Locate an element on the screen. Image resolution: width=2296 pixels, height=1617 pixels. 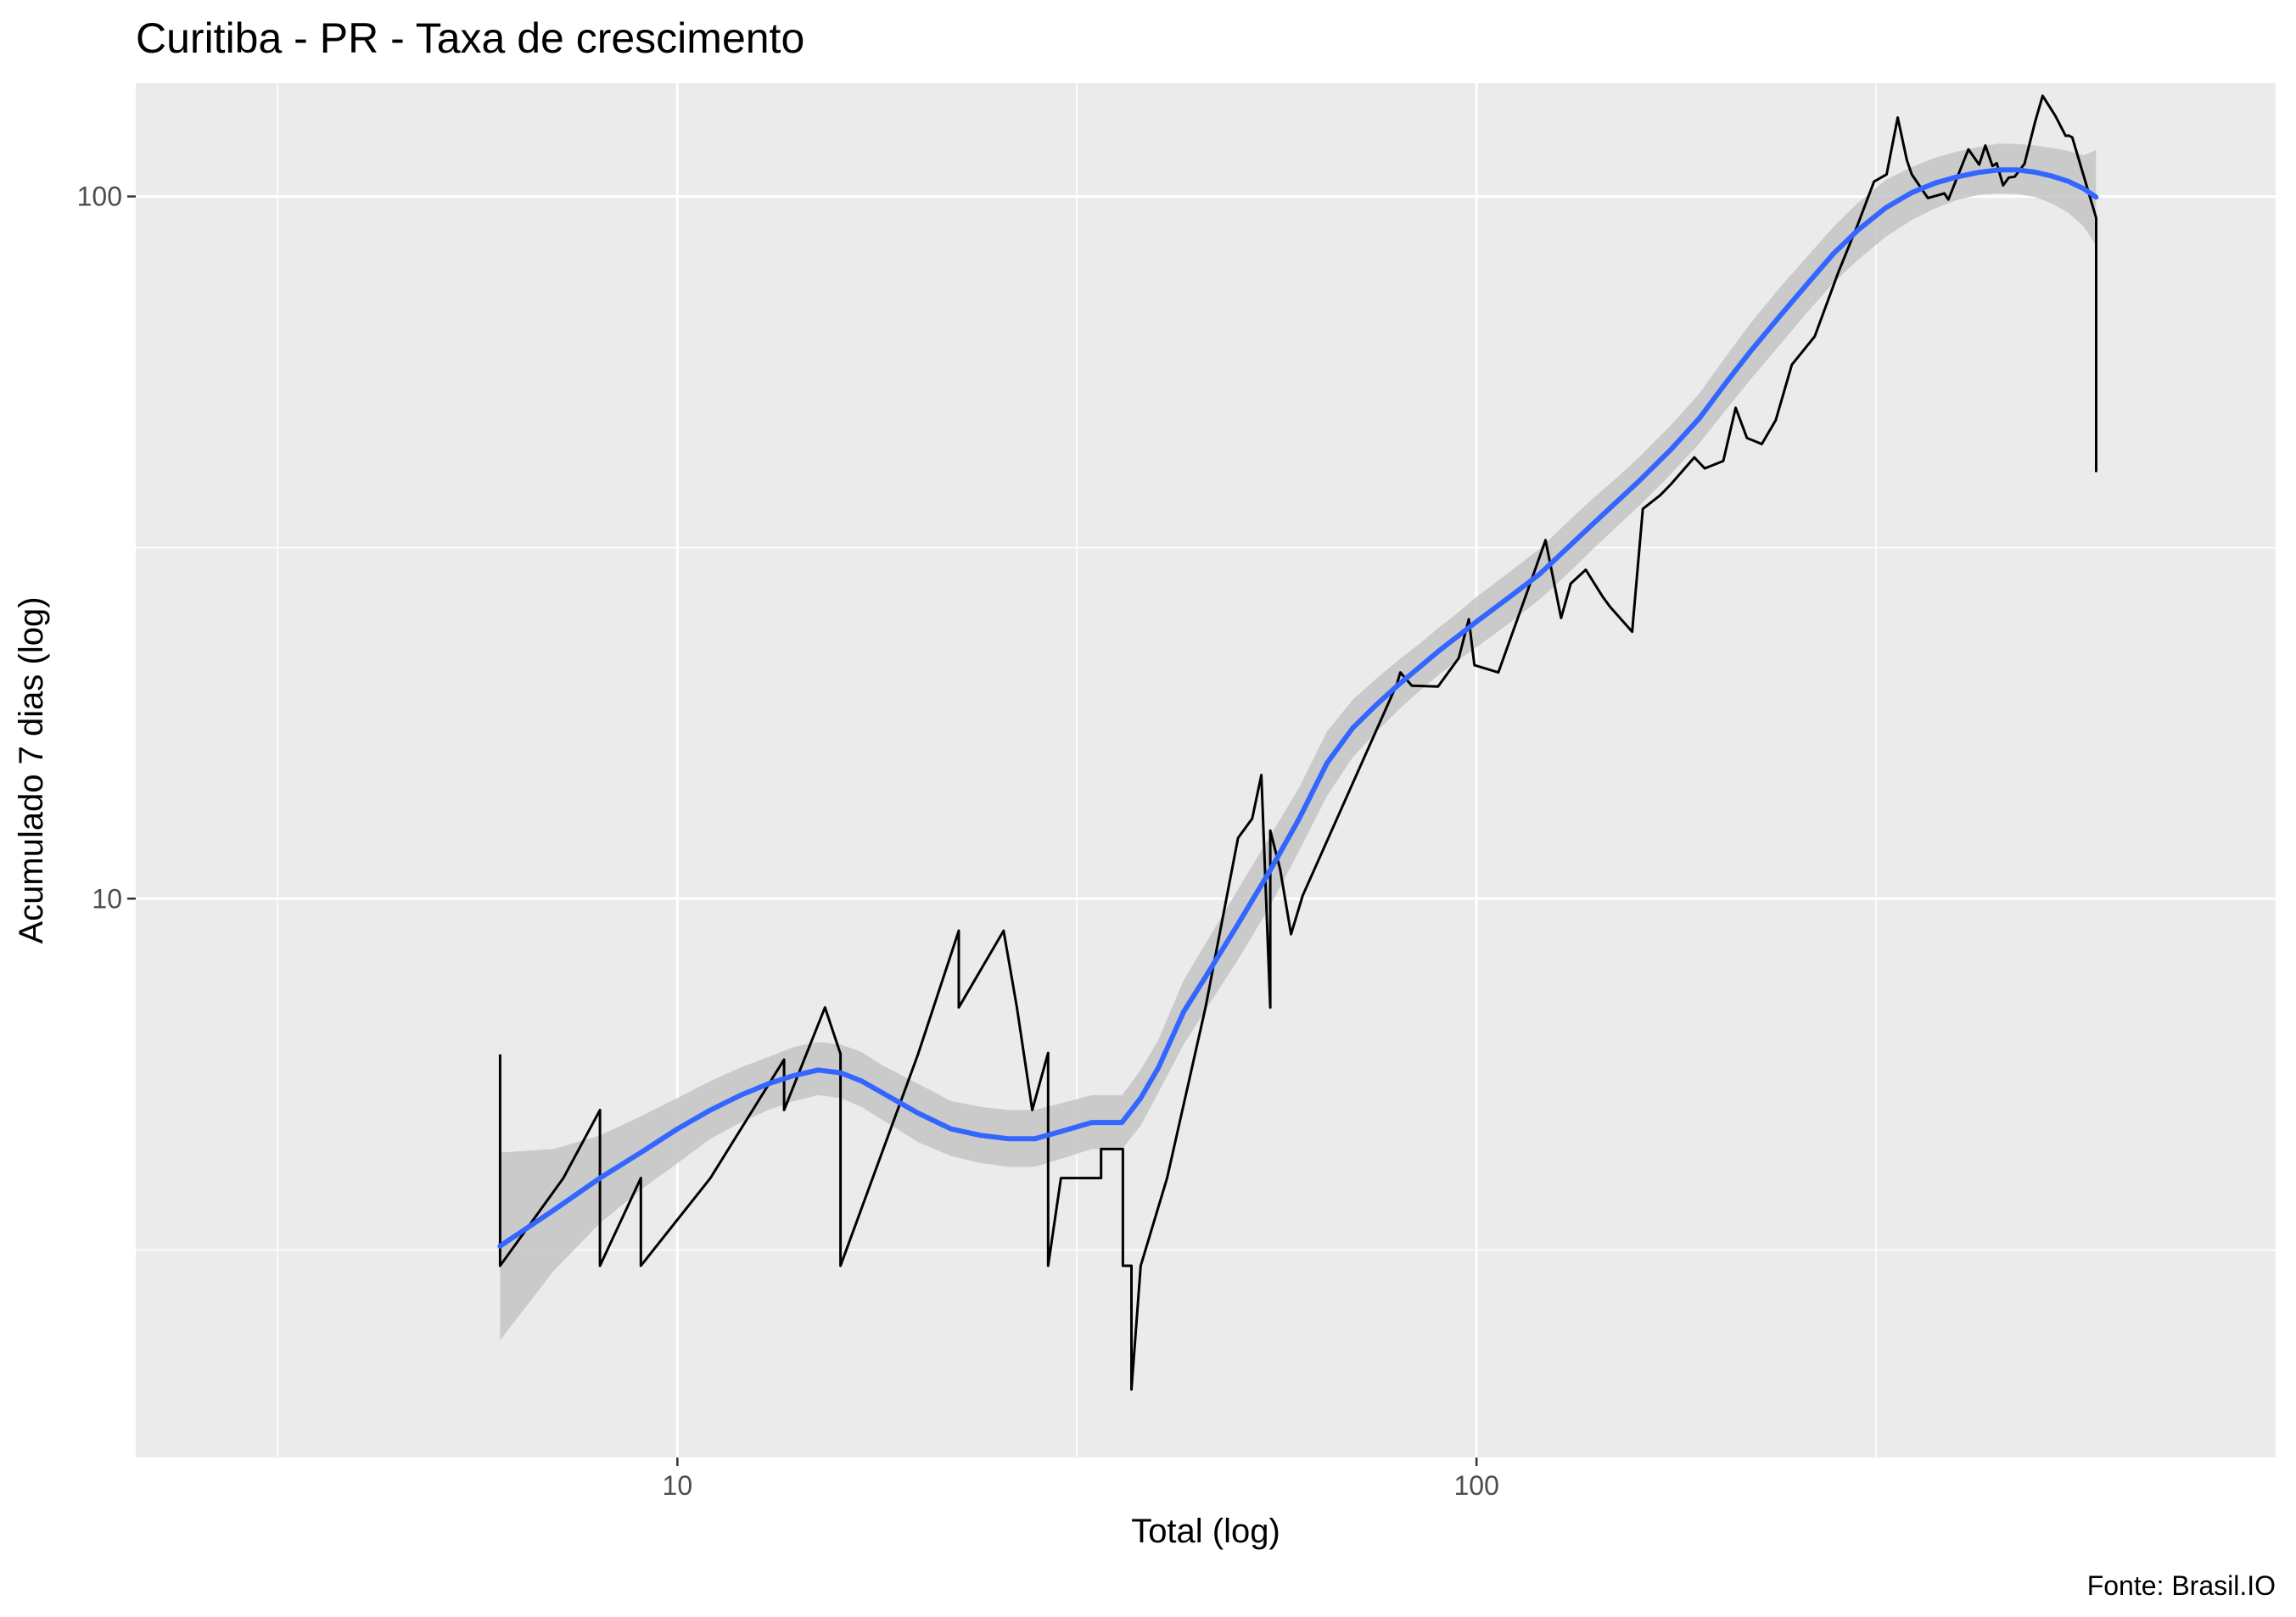
x-axis-title: Total (log) is located at coordinates (1205, 1531).